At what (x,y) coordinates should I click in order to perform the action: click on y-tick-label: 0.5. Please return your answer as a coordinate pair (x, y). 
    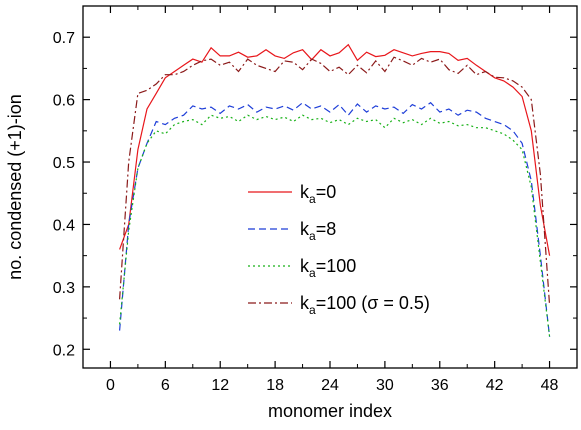
    Looking at the image, I should click on (64, 163).